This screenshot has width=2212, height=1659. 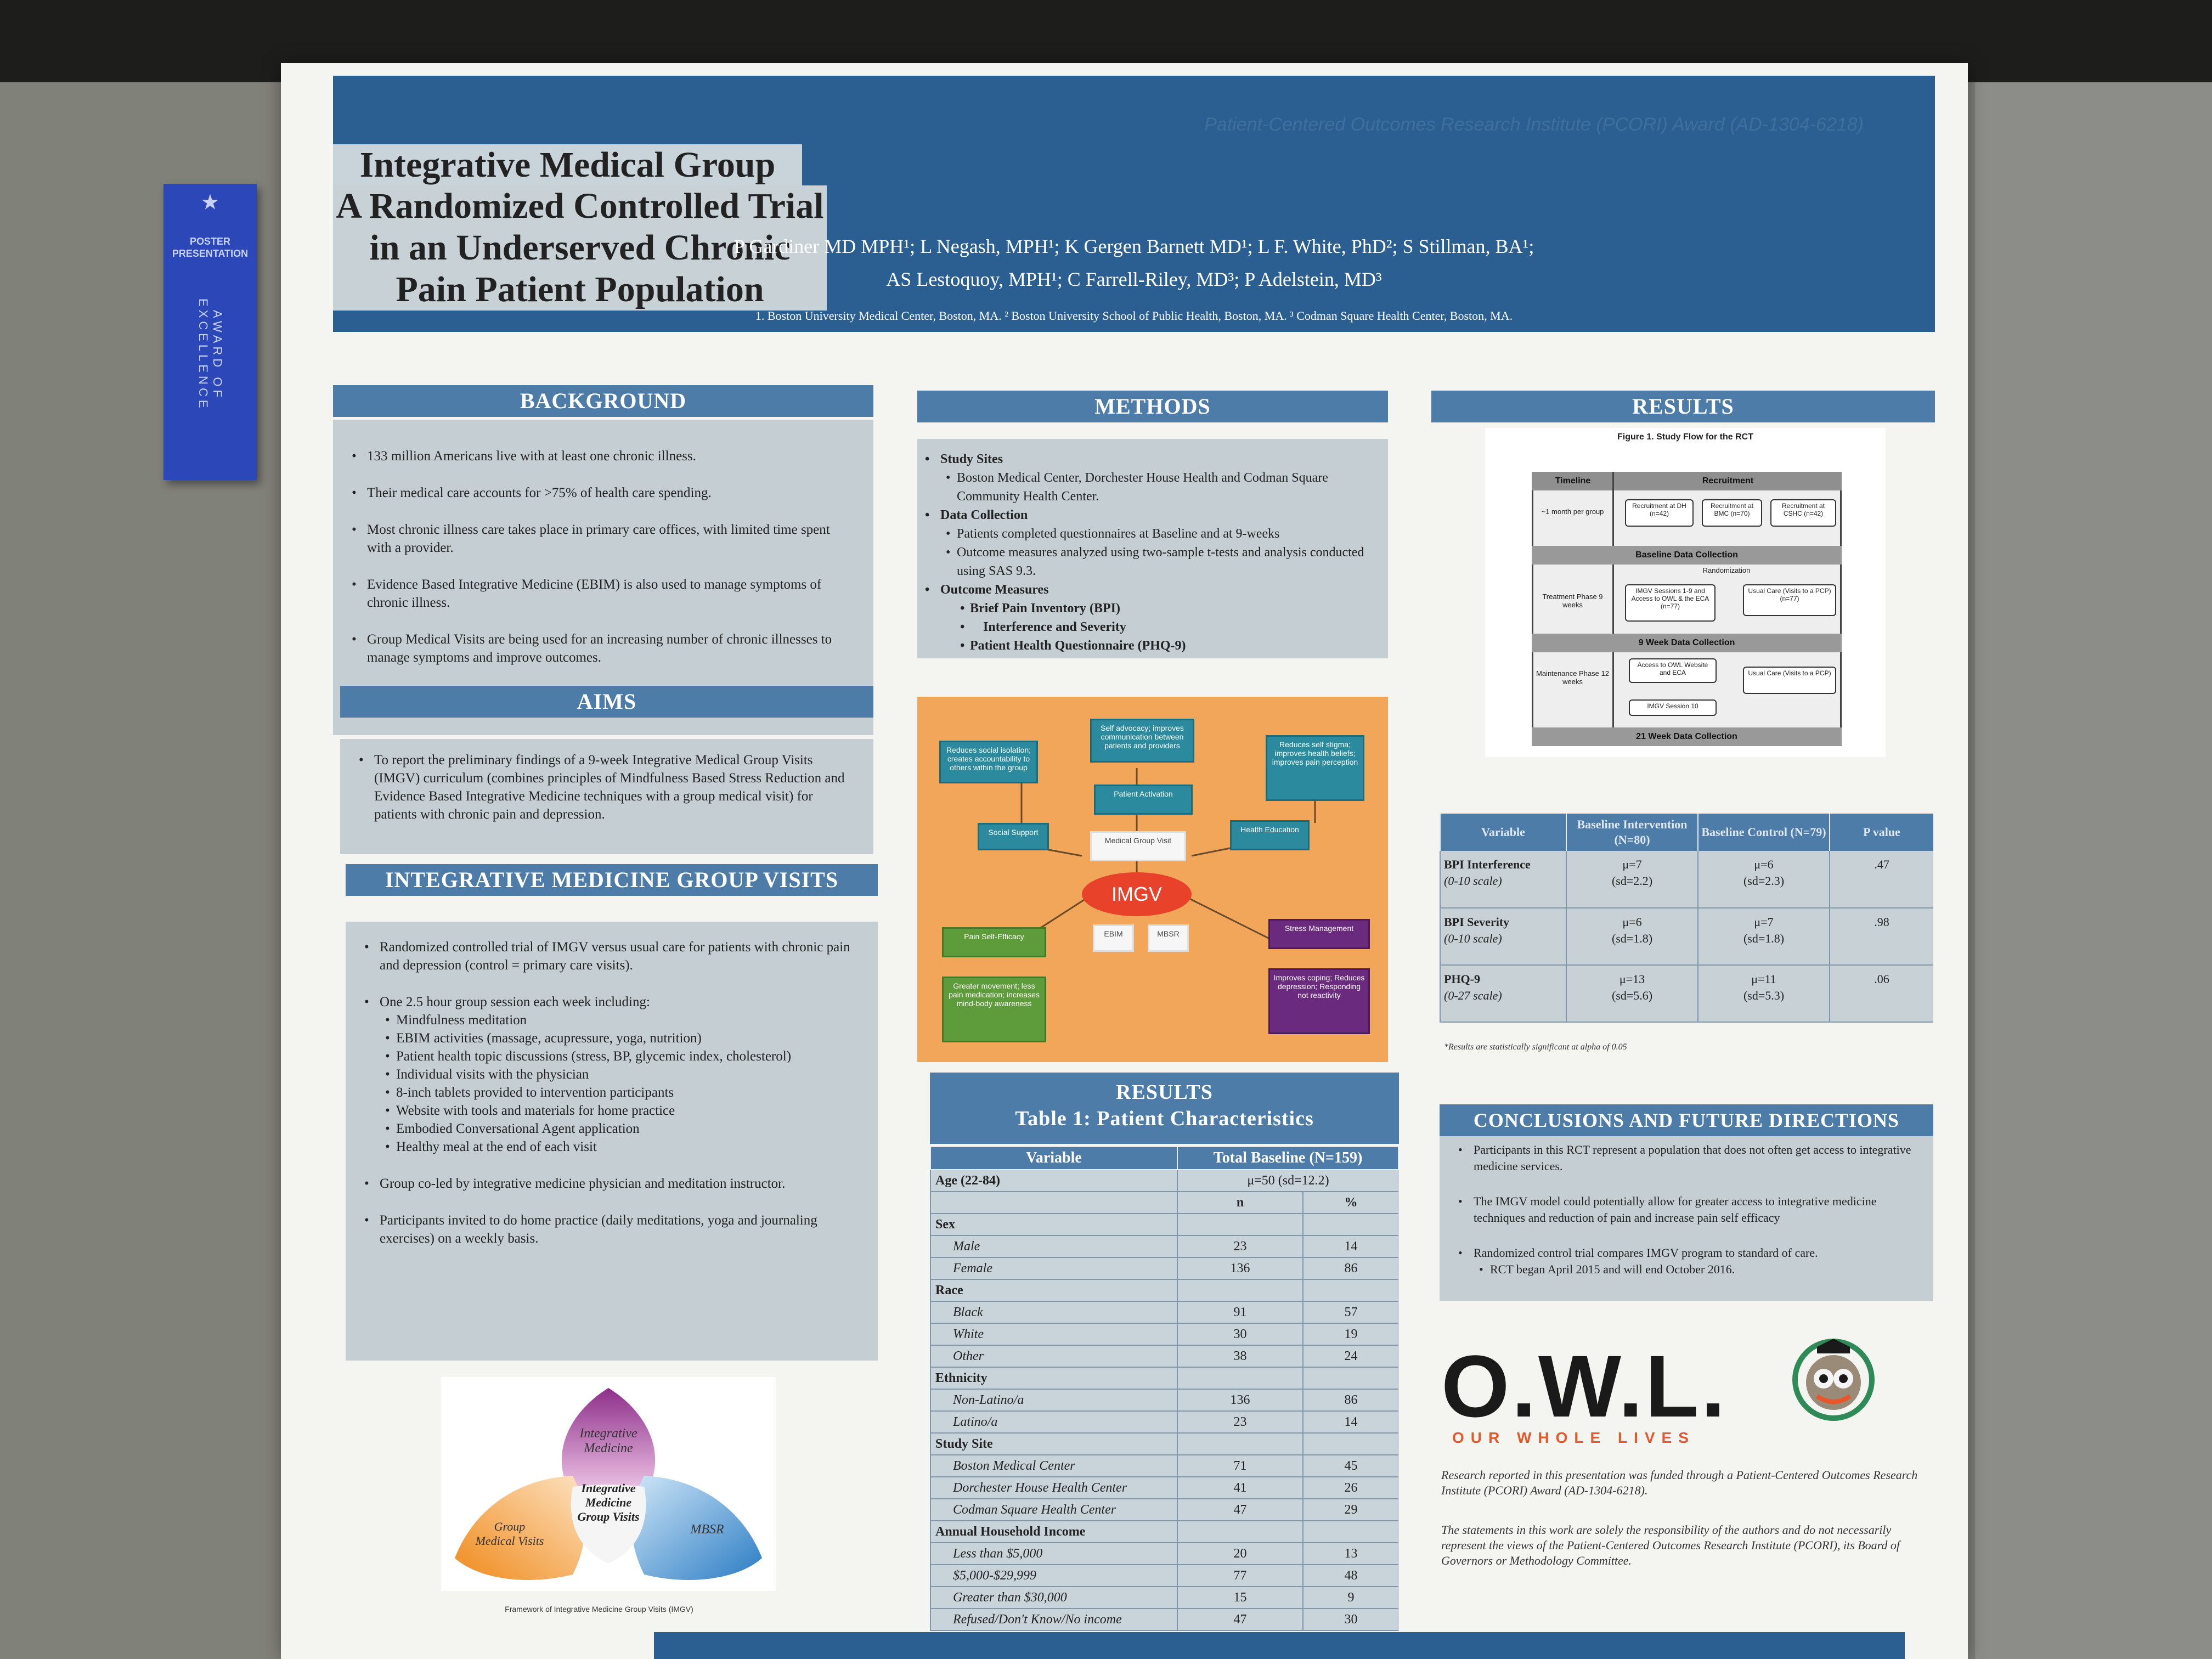 I want to click on methods-data-collection: Data Collection, so click(x=1147, y=515).